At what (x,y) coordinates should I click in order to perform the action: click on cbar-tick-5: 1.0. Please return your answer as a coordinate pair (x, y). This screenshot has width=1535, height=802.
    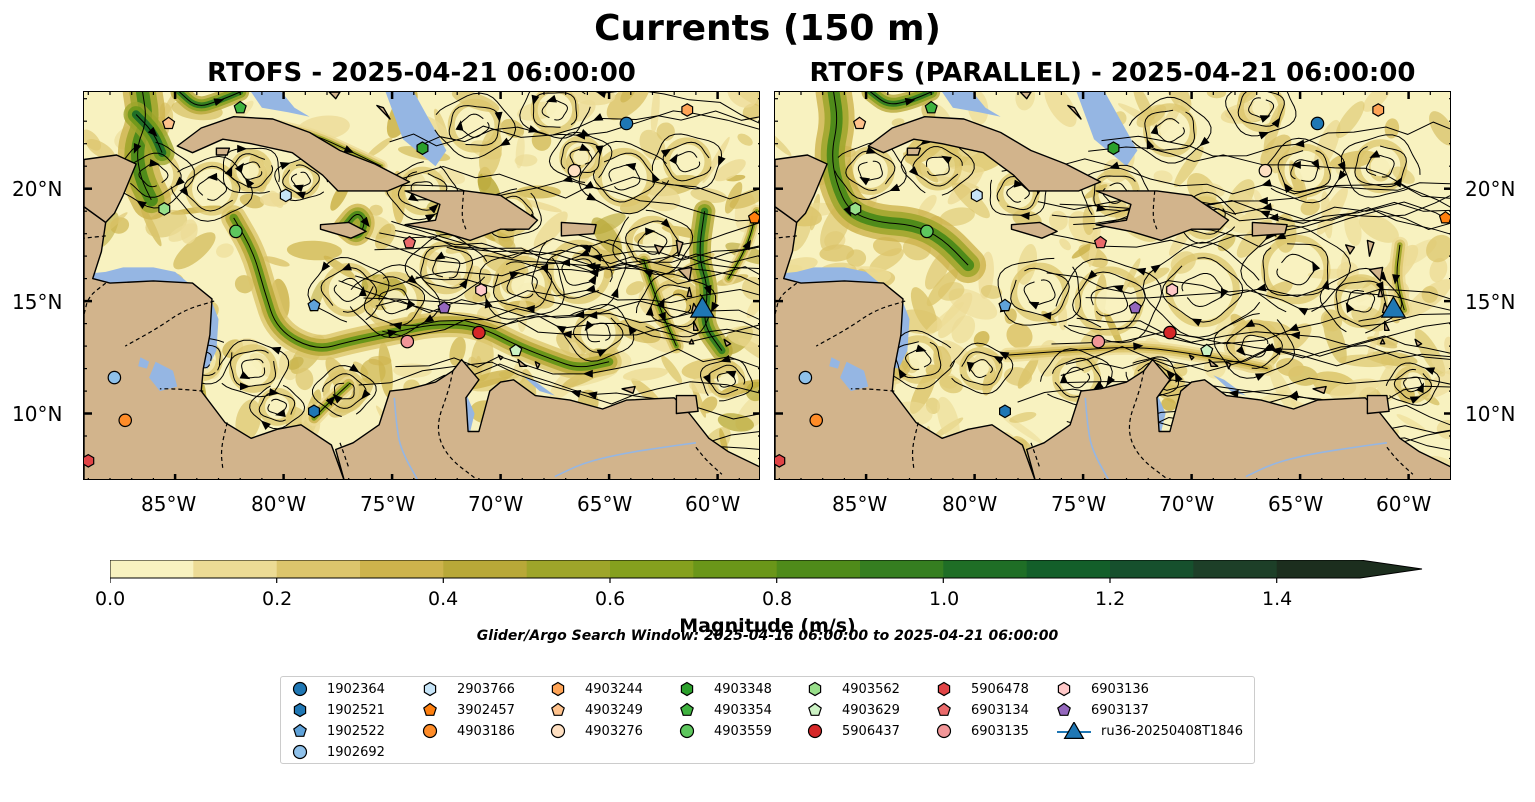
    Looking at the image, I should click on (944, 599).